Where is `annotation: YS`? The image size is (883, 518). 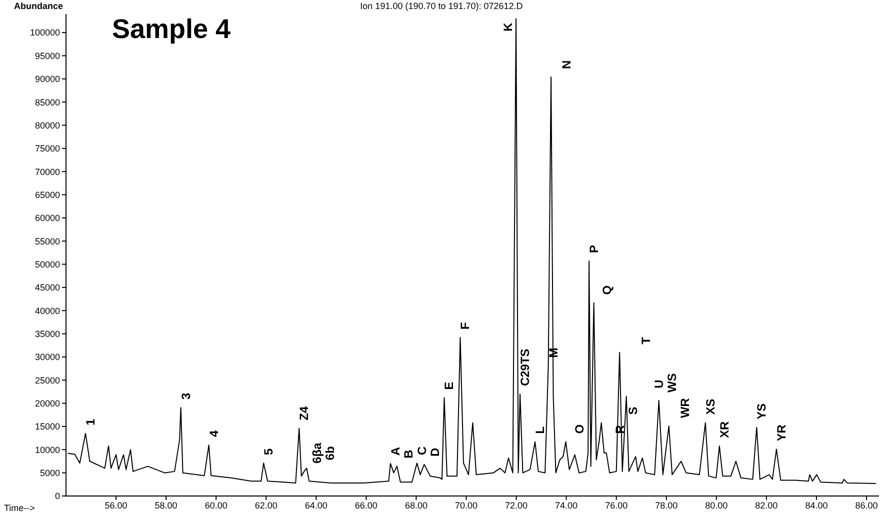
annotation: YS is located at coordinates (761, 411).